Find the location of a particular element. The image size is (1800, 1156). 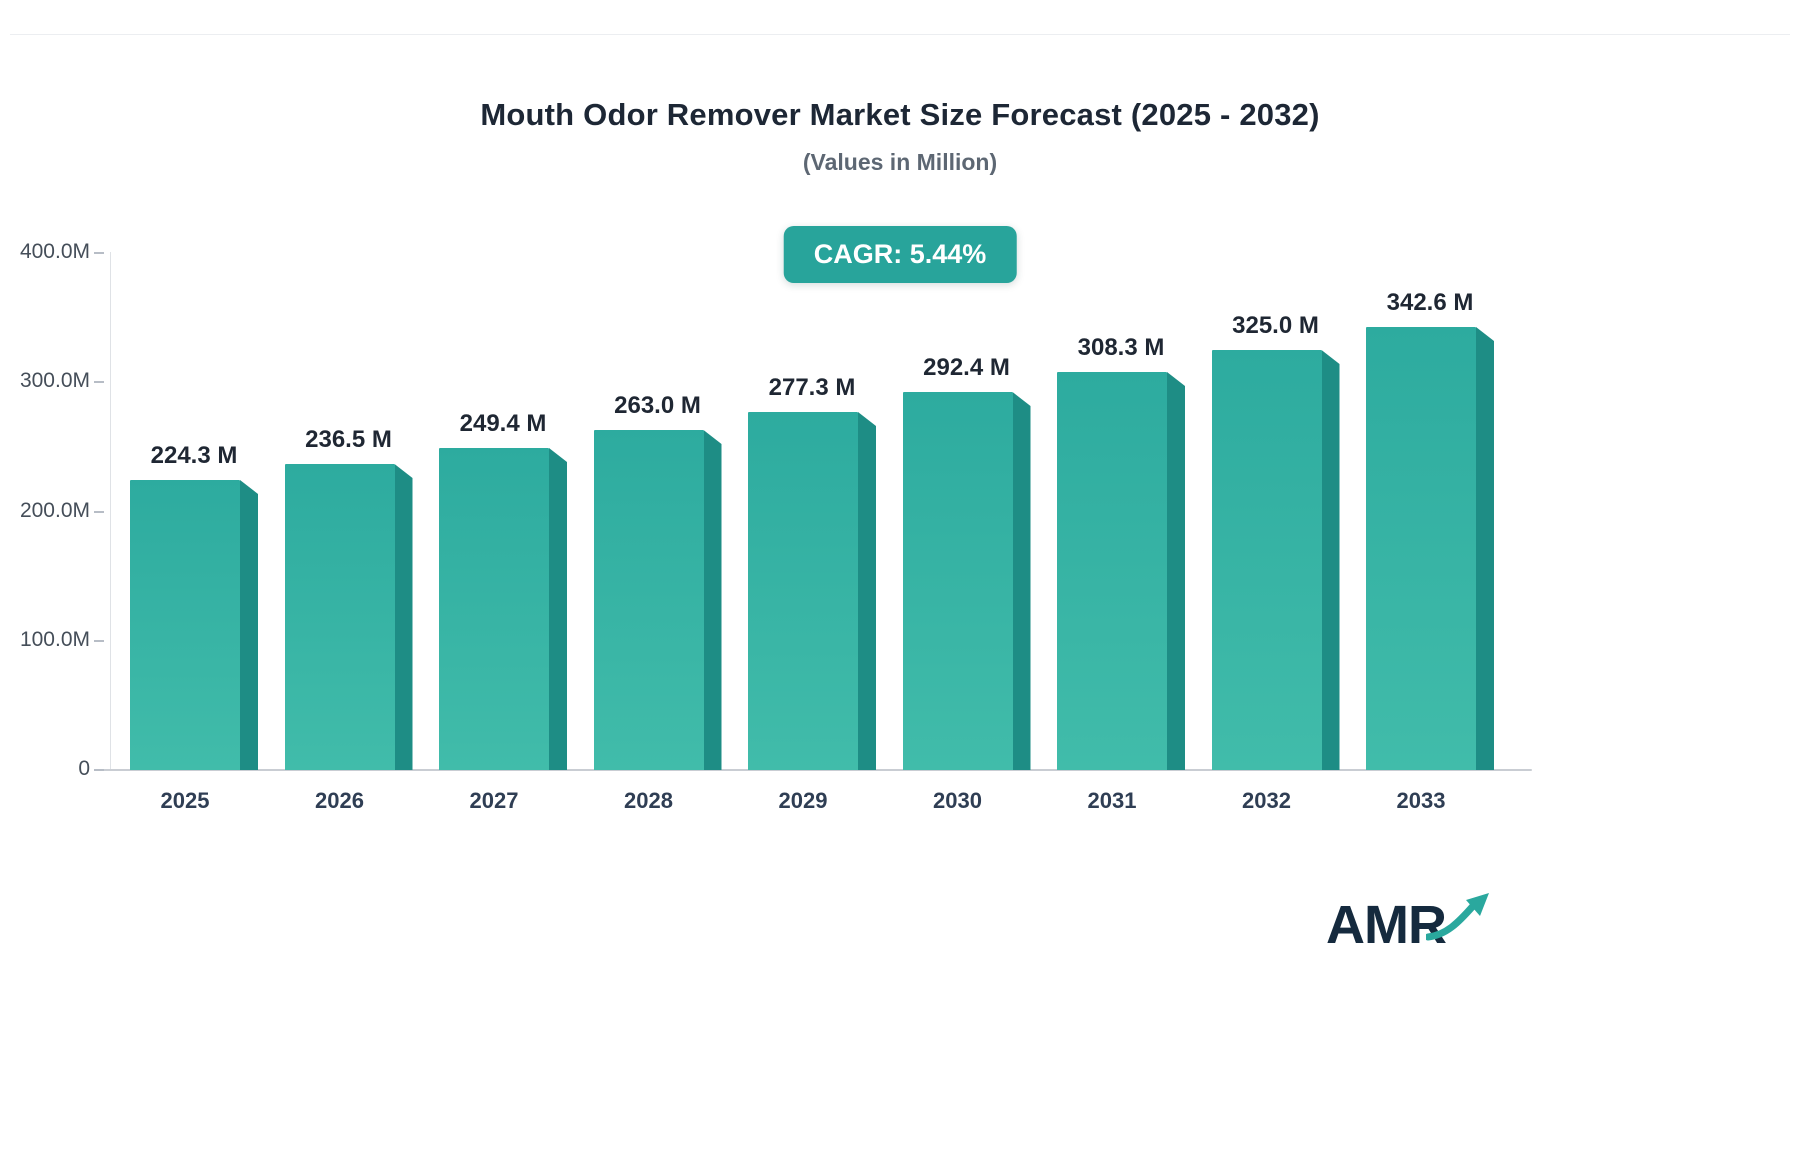

x-tick-label: 2032 is located at coordinates (1266, 800).